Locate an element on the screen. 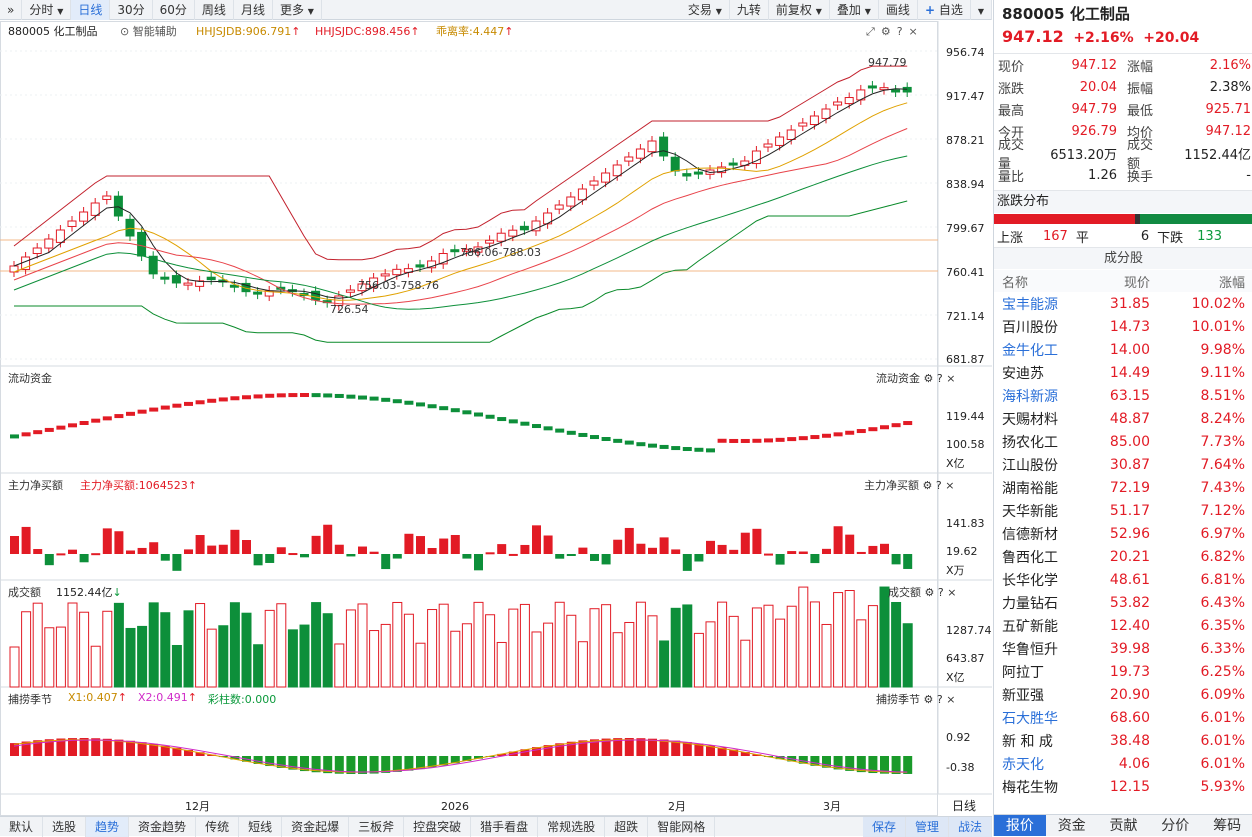  tab-default: 默认 is located at coordinates (22, 826).